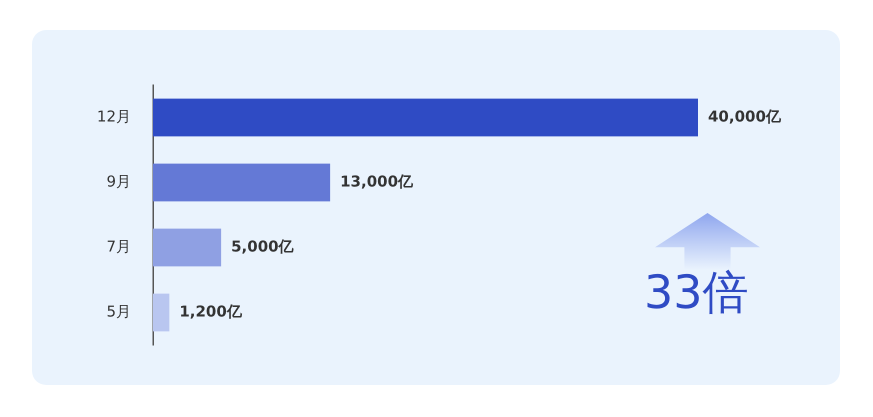  Describe the element at coordinates (118, 246) in the screenshot. I see `y-tick-label: 7月` at that location.